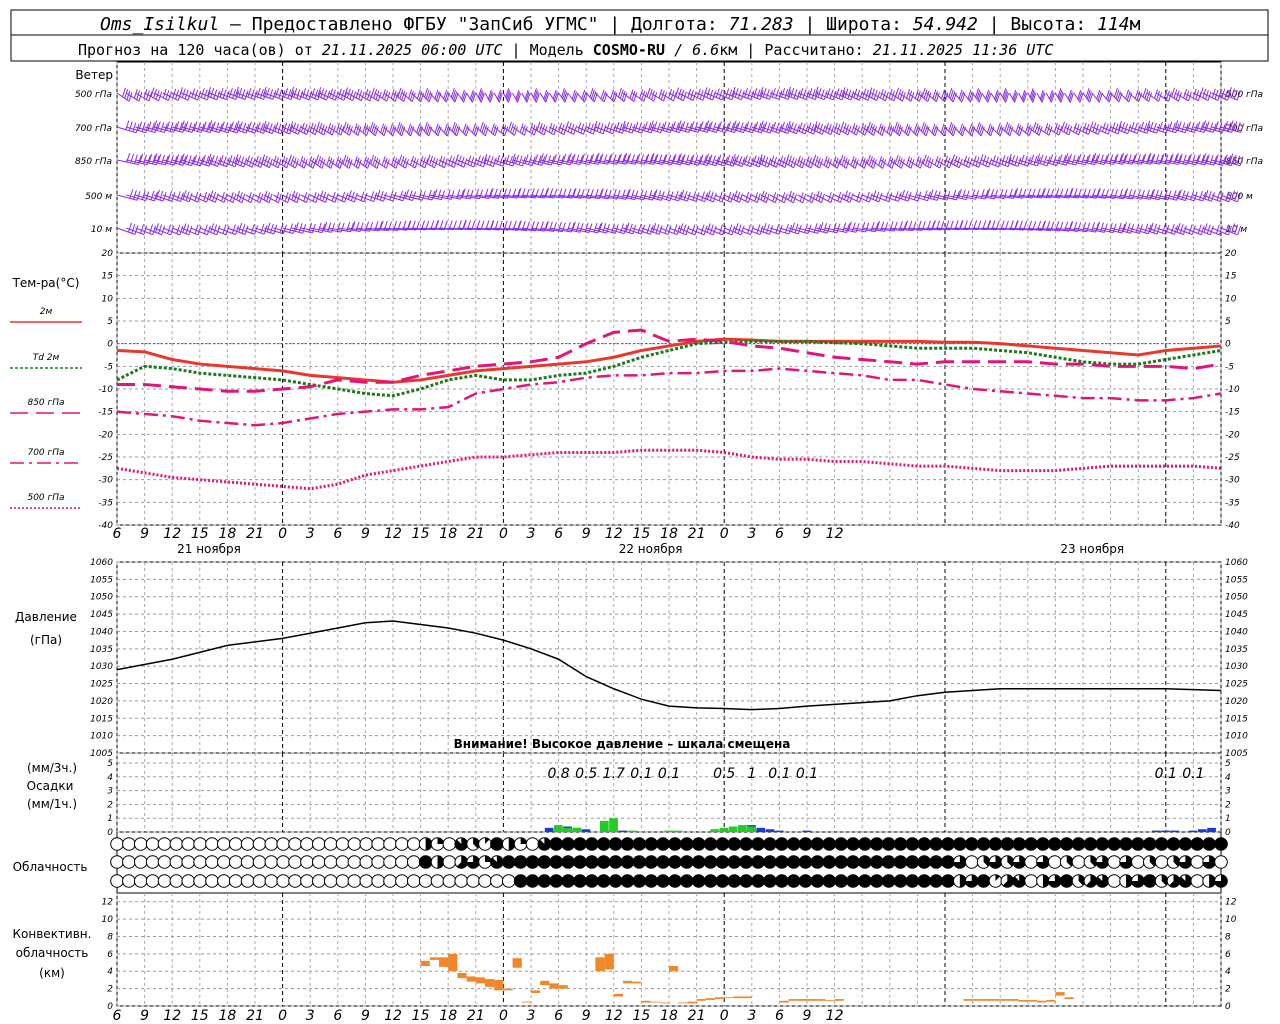  I want to click on x-tick-label: 18, so click(448, 534).